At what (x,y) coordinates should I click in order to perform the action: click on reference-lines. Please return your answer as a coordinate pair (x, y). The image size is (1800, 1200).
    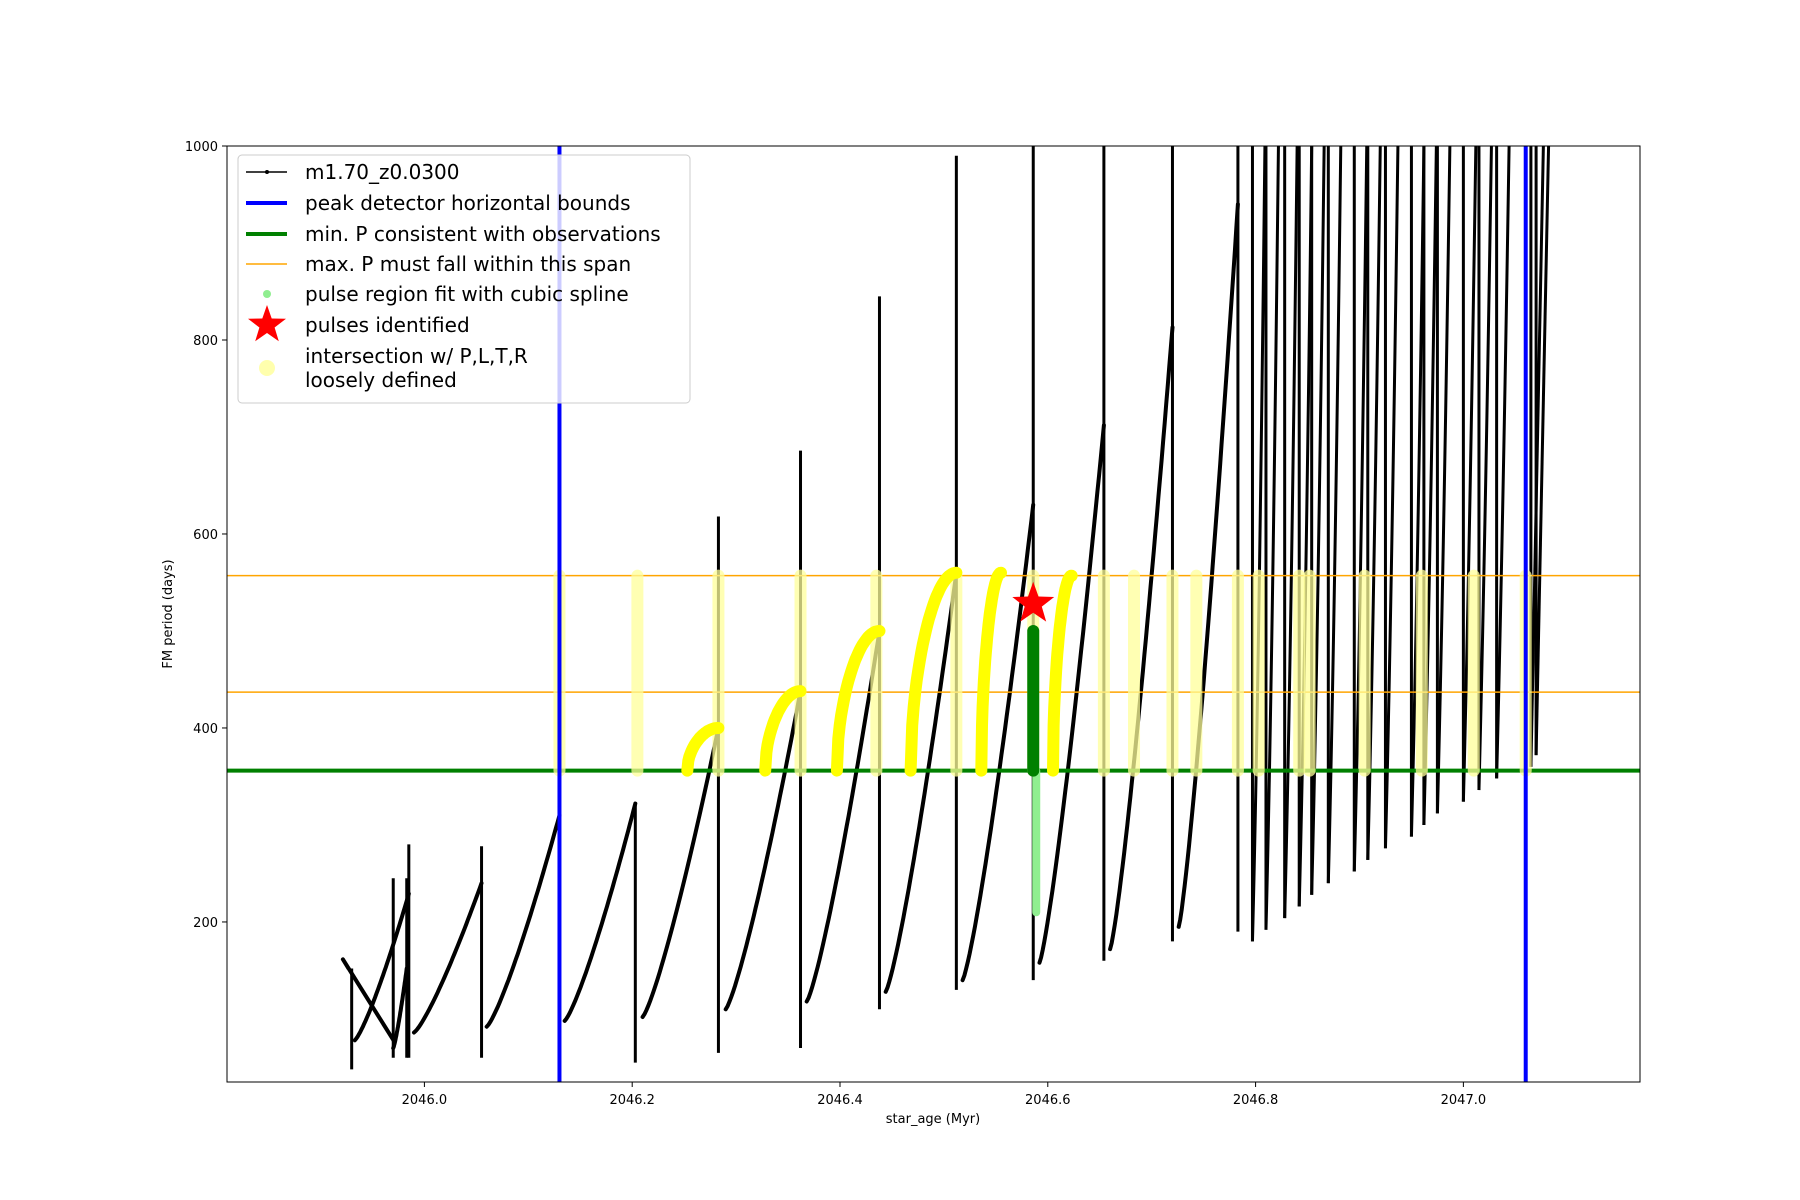
    Looking at the image, I should click on (933, 673).